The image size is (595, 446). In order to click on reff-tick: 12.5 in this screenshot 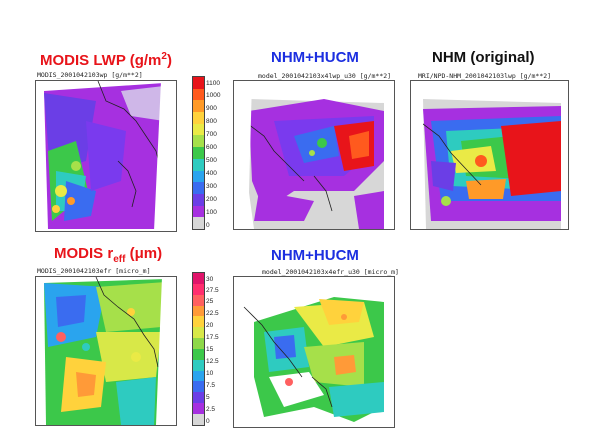, I will do `click(212, 361)`.